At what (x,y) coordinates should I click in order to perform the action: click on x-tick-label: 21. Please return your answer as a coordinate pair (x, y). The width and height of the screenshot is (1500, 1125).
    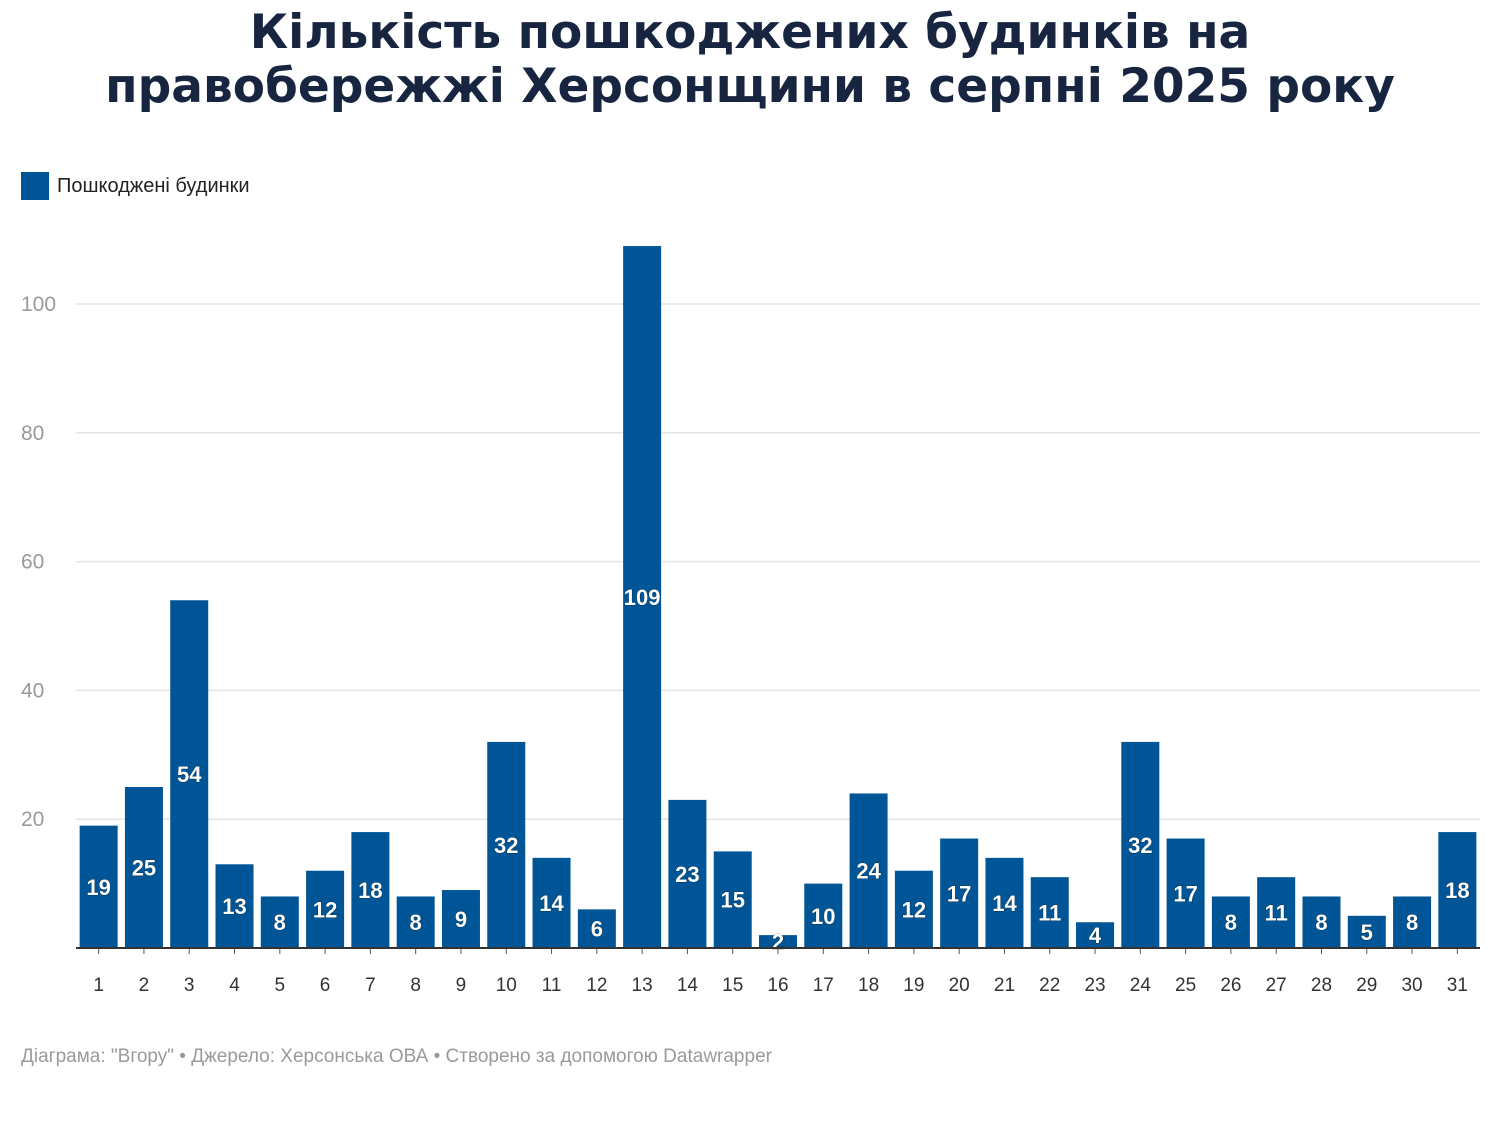
    Looking at the image, I should click on (1004, 985).